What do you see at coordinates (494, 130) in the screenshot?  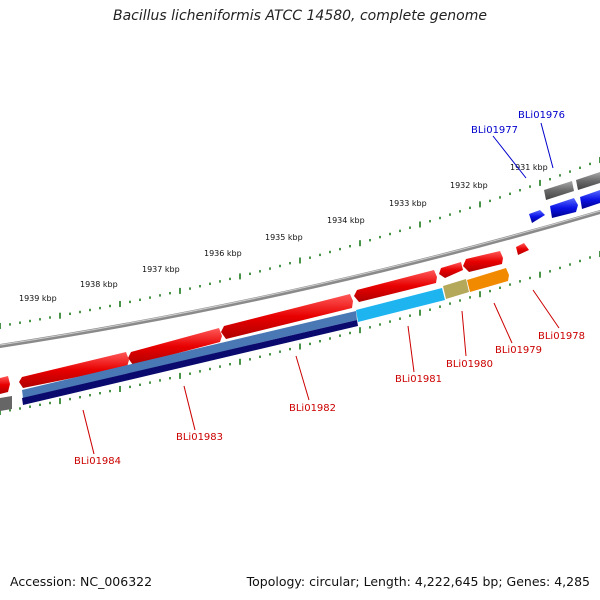 I see `gene-label-BLi01977: BLi01977` at bounding box center [494, 130].